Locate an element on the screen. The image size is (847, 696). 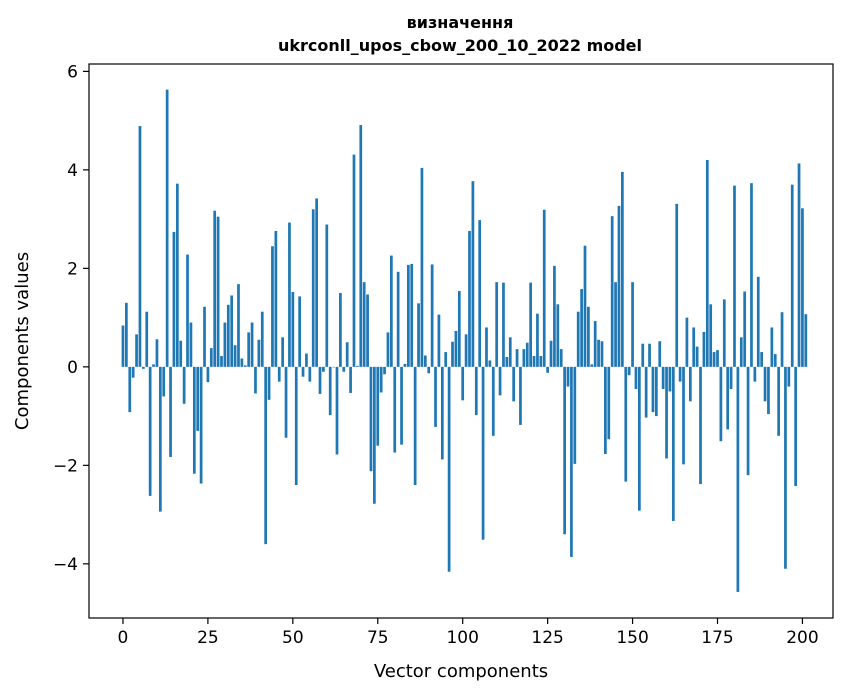
y-axis-ticks: −4 −2 0 2 4 6 is located at coordinates (71, 318).